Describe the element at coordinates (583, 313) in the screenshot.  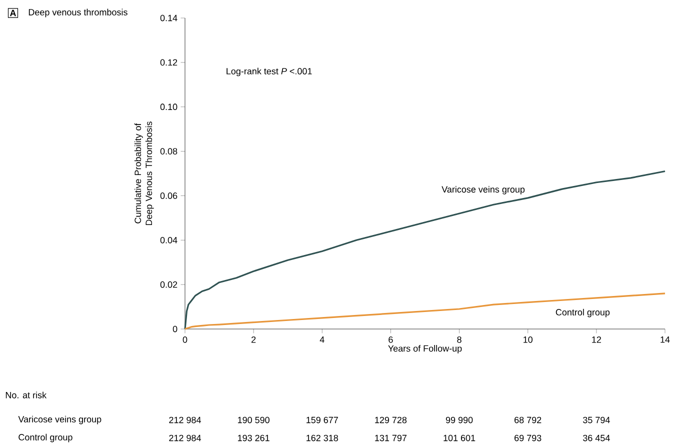
I see `series-label: Control group` at that location.